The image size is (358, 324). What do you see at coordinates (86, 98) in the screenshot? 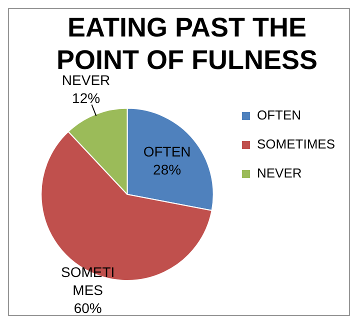
I see `data-label: 12%` at bounding box center [86, 98].